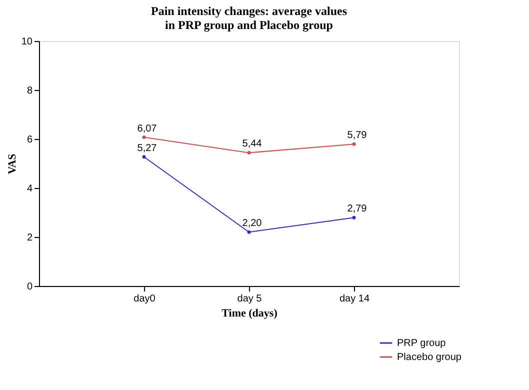  I want to click on data-label: 5,79, so click(357, 136).